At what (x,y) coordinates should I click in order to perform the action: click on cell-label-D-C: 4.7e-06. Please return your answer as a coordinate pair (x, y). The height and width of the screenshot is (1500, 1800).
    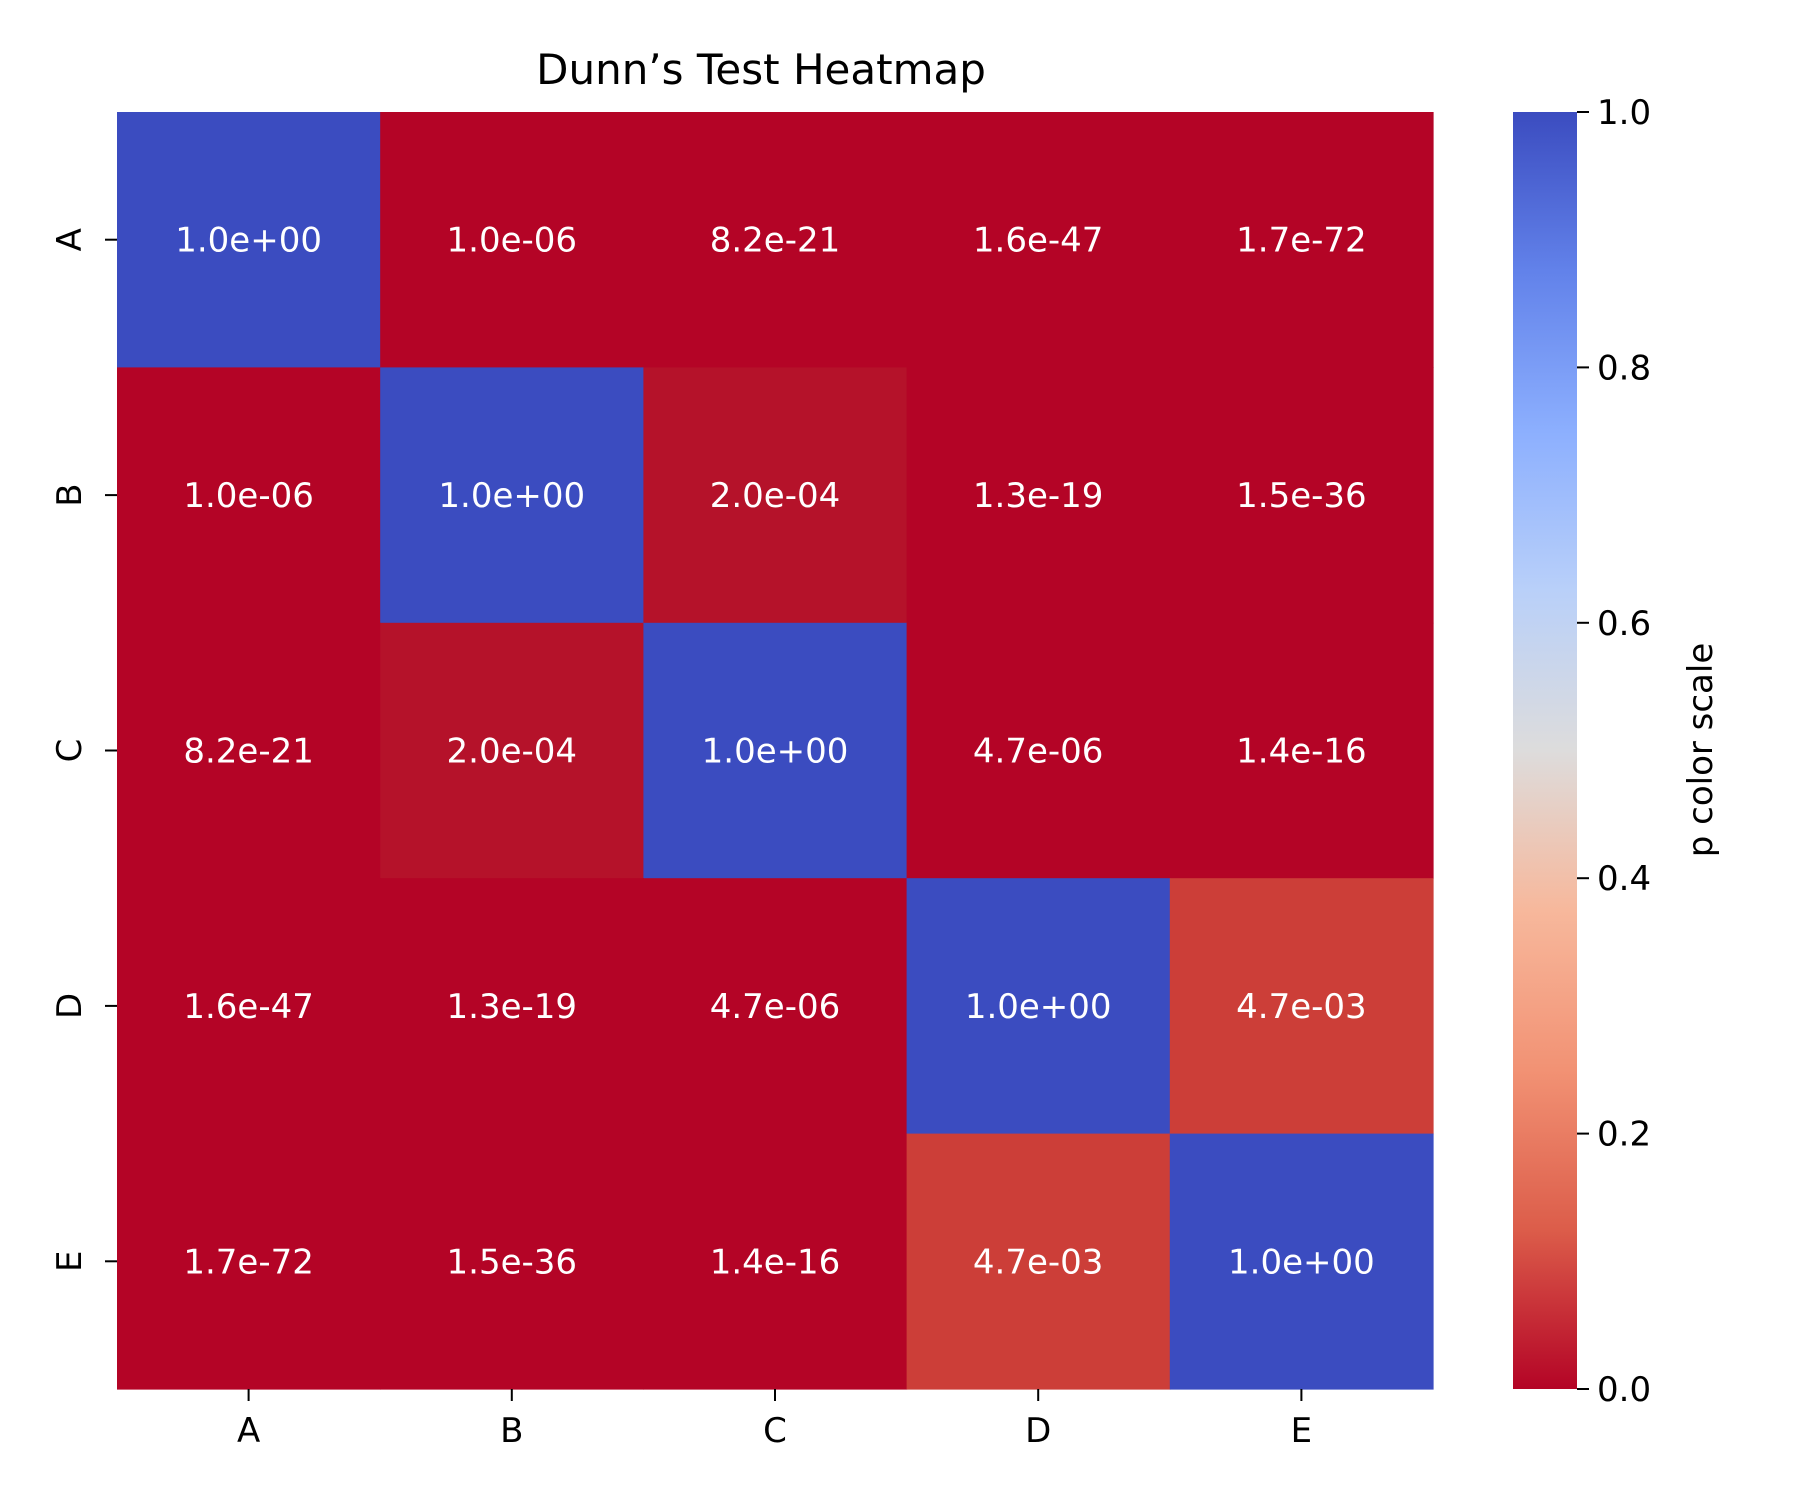
    Looking at the image, I should click on (775, 1007).